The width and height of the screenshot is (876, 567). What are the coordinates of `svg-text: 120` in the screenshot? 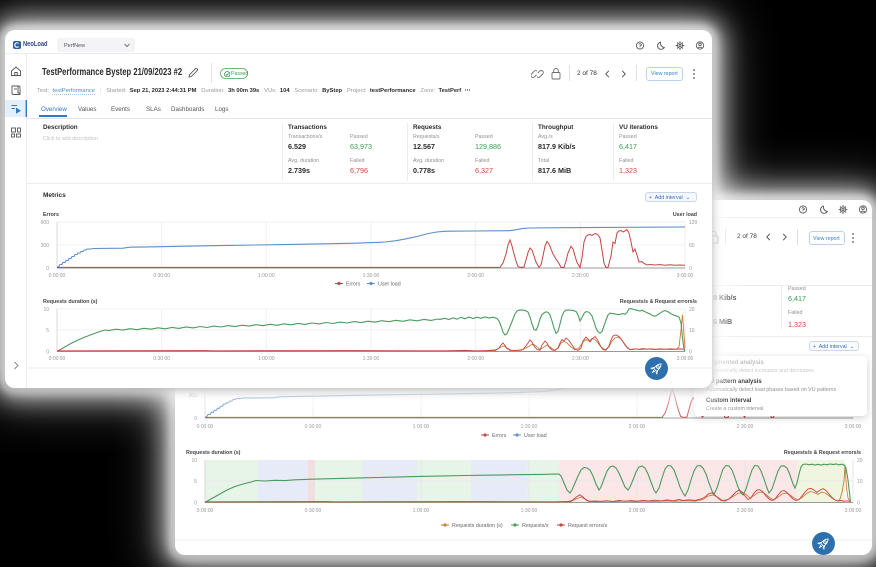 It's located at (693, 223).